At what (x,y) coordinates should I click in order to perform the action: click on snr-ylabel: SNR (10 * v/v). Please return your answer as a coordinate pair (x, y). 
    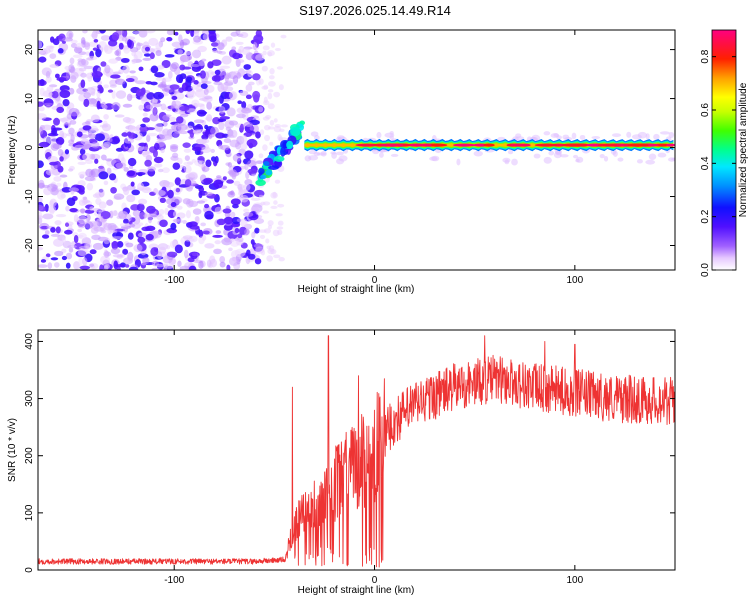
    Looking at the image, I should click on (12, 450).